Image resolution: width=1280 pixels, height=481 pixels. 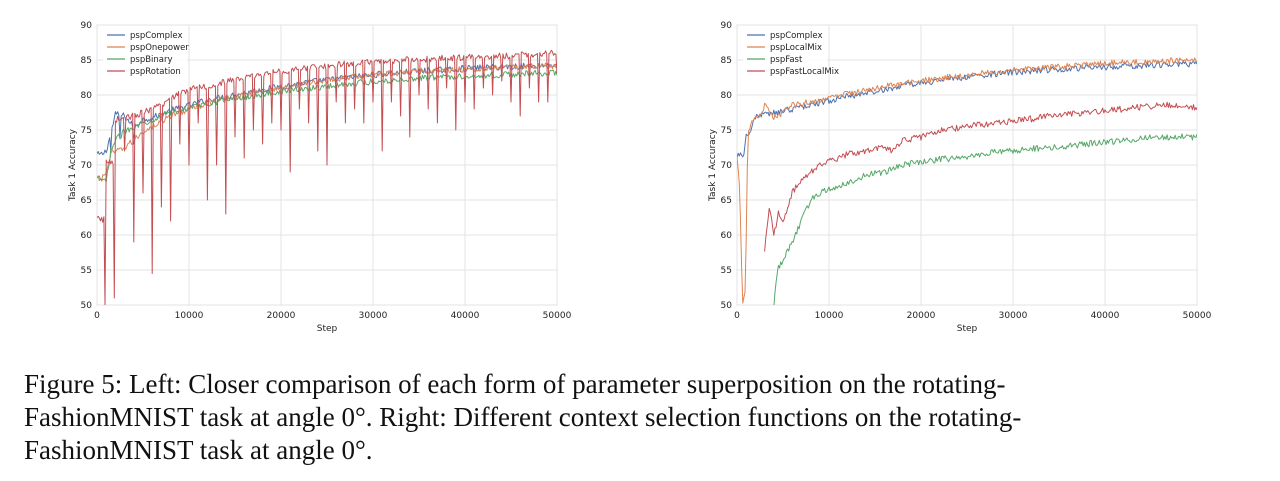 I want to click on series-line-pspFast, so click(x=985, y=219).